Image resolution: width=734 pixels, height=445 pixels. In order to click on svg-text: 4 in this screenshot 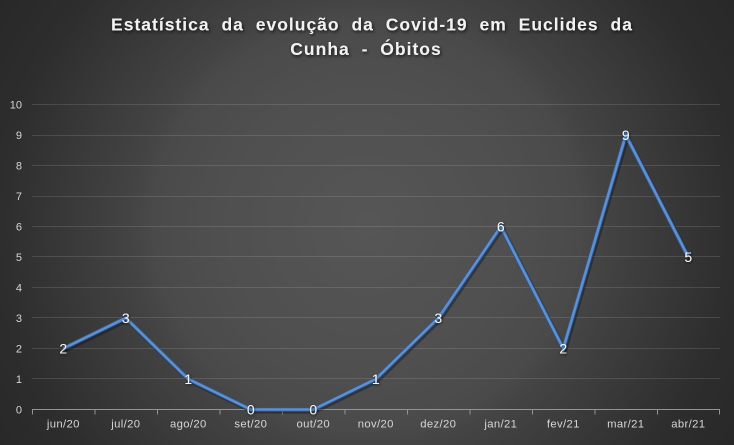, I will do `click(19, 289)`.